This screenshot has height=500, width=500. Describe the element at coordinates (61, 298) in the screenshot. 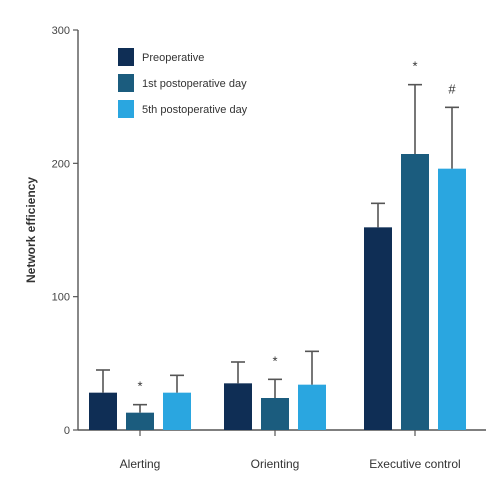

I see `y-tick-label: 100` at that location.